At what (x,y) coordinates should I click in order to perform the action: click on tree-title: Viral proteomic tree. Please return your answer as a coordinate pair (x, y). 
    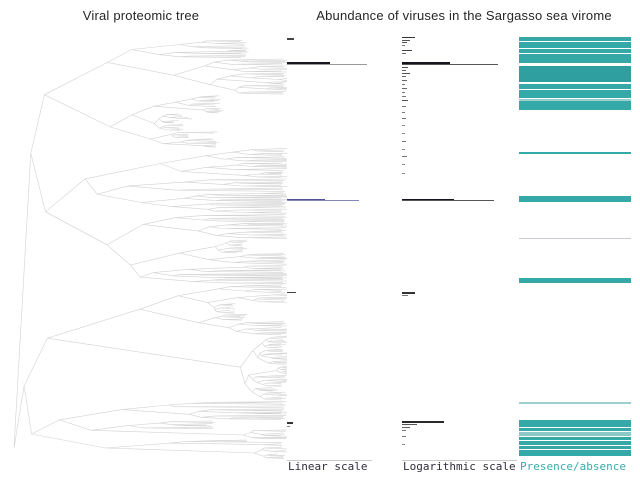
    Looking at the image, I should click on (141, 15).